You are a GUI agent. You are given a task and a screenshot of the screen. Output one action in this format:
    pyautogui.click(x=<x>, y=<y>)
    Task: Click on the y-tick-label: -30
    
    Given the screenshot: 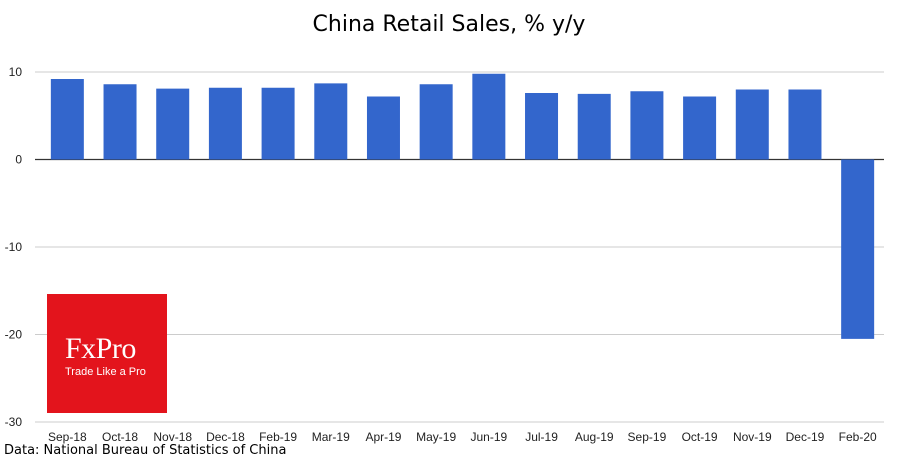 What is the action you would take?
    pyautogui.click(x=14, y=422)
    